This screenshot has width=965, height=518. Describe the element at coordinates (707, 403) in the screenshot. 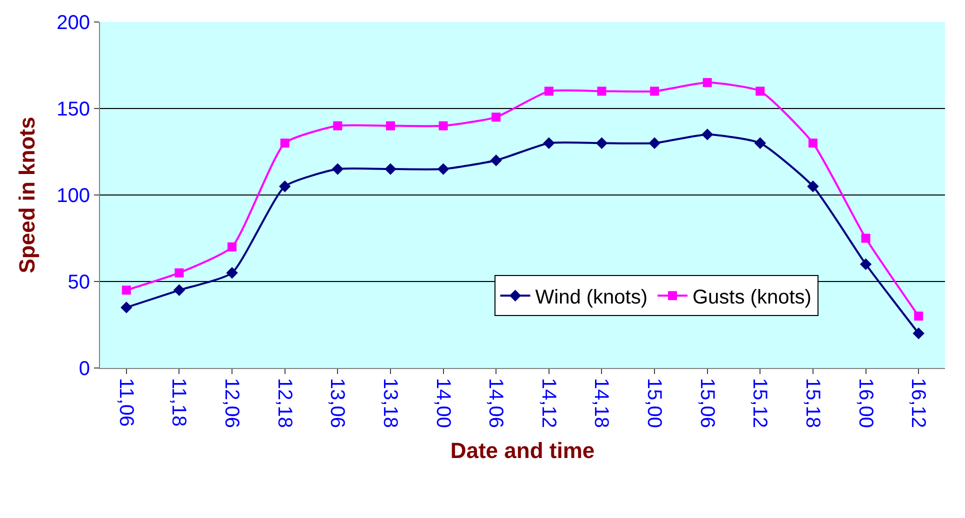

I see `x-tick-label: 15,06` at that location.